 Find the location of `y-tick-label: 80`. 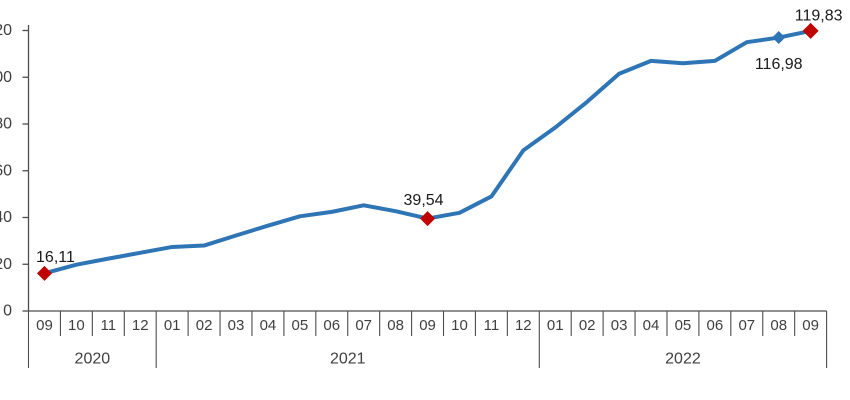

y-tick-label: 80 is located at coordinates (6, 124).